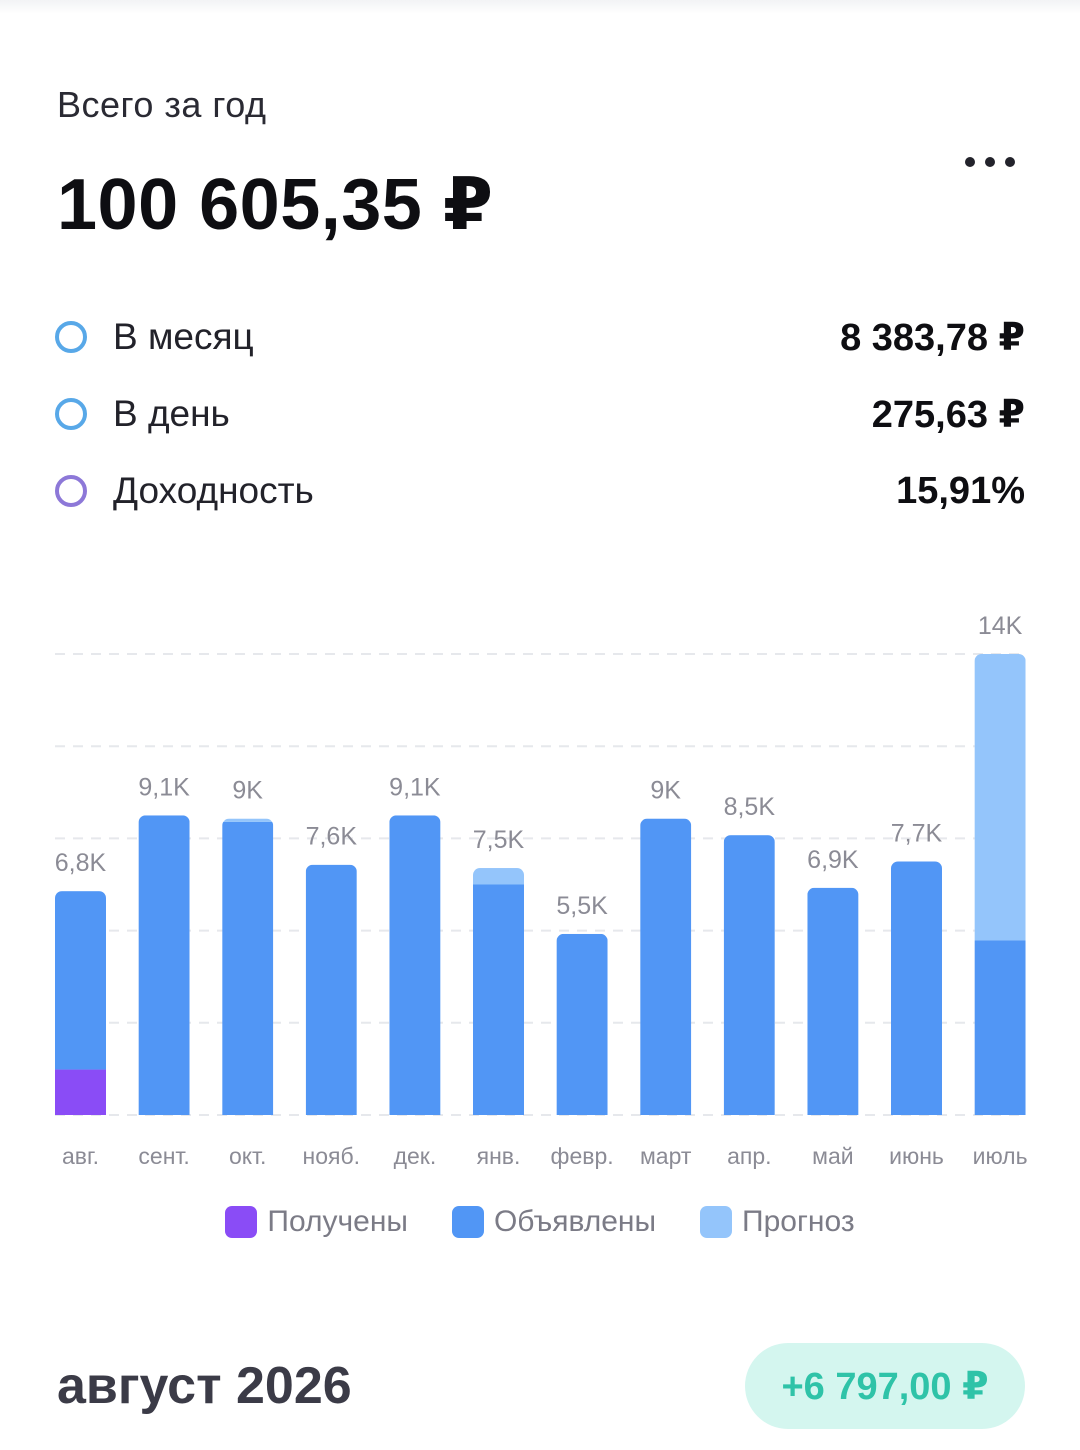  Describe the element at coordinates (332, 837) in the screenshot. I see `bar-value-label: 7,6K` at that location.